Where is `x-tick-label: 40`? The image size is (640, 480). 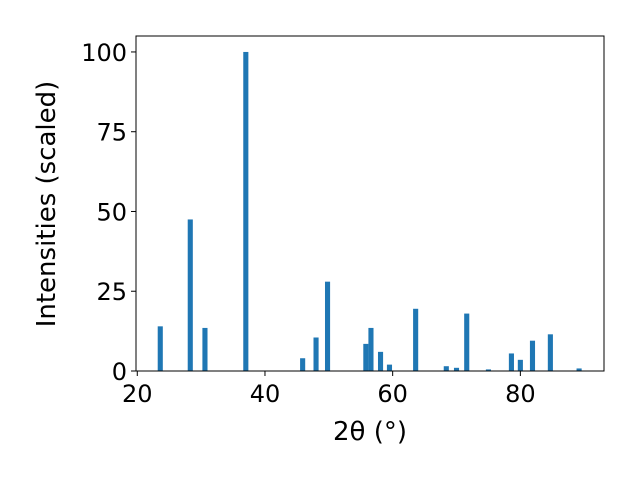 x-tick-label: 40 is located at coordinates (265, 394).